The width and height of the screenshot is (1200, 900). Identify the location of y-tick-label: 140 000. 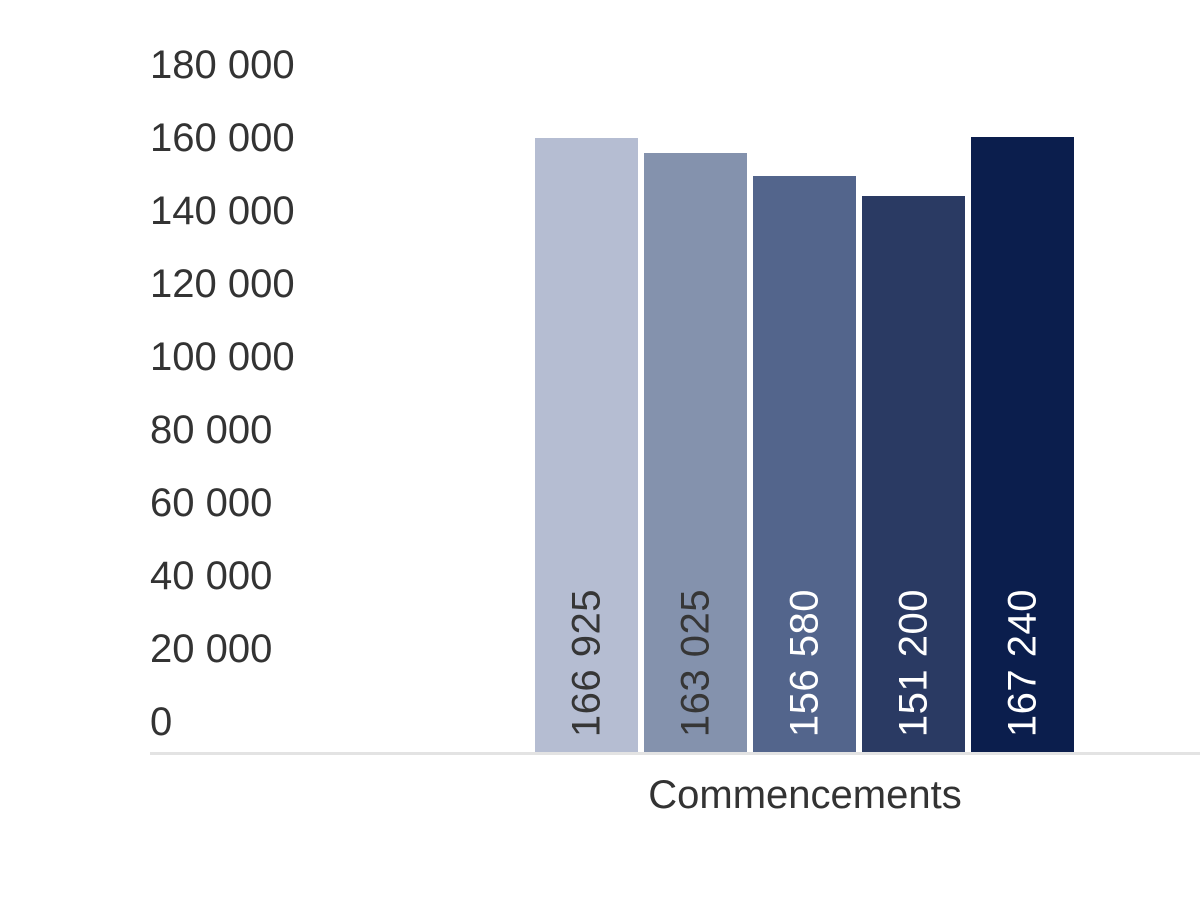
(222, 211).